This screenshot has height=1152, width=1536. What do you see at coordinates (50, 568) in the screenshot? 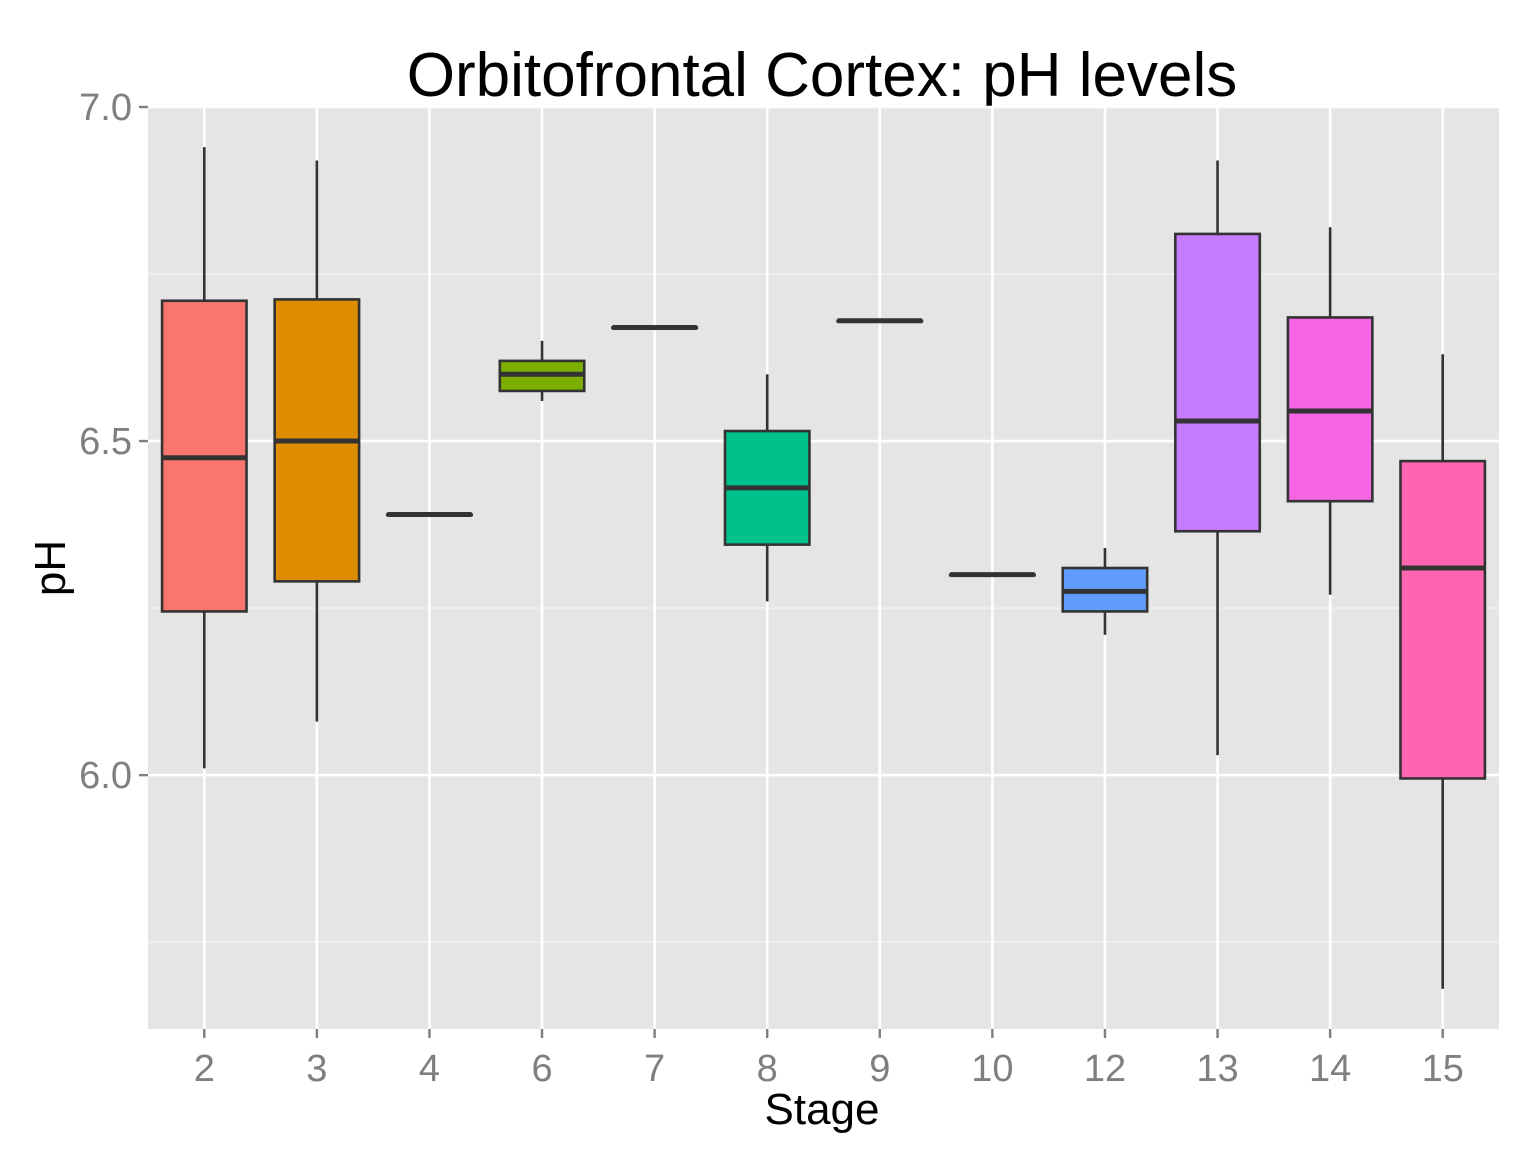
I see `y-axis-title: pH` at bounding box center [50, 568].